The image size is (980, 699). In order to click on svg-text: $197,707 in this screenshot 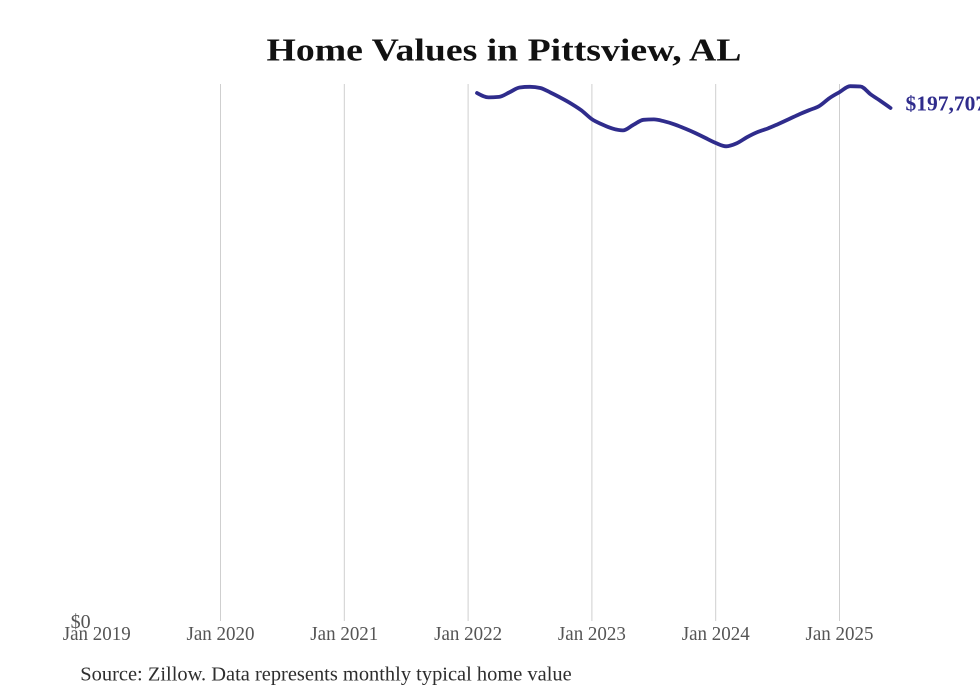, I will do `click(943, 104)`.